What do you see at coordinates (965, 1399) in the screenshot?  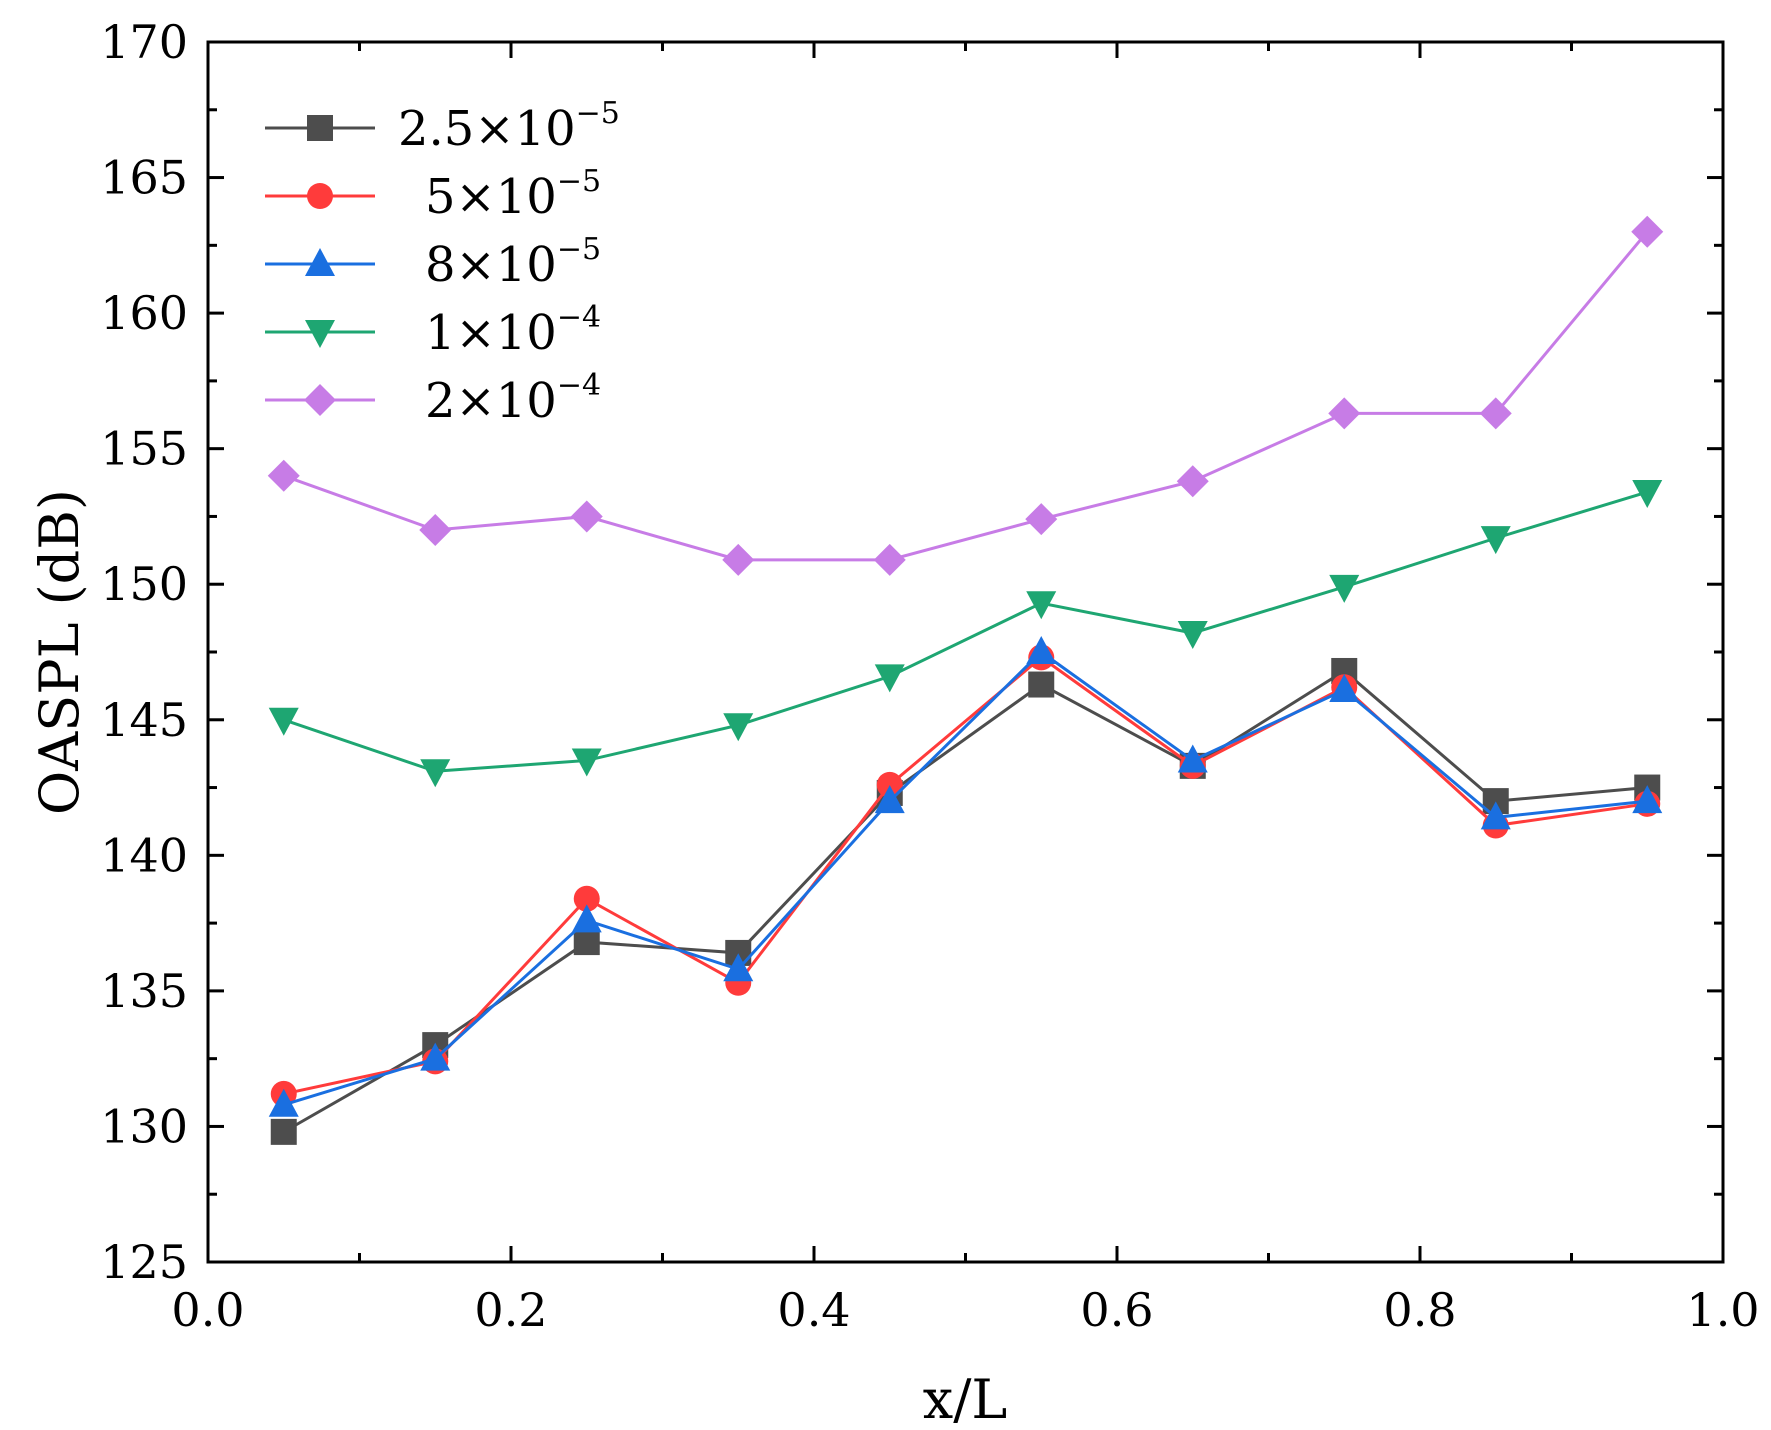 I see `x-axis-label: x/L` at bounding box center [965, 1399].